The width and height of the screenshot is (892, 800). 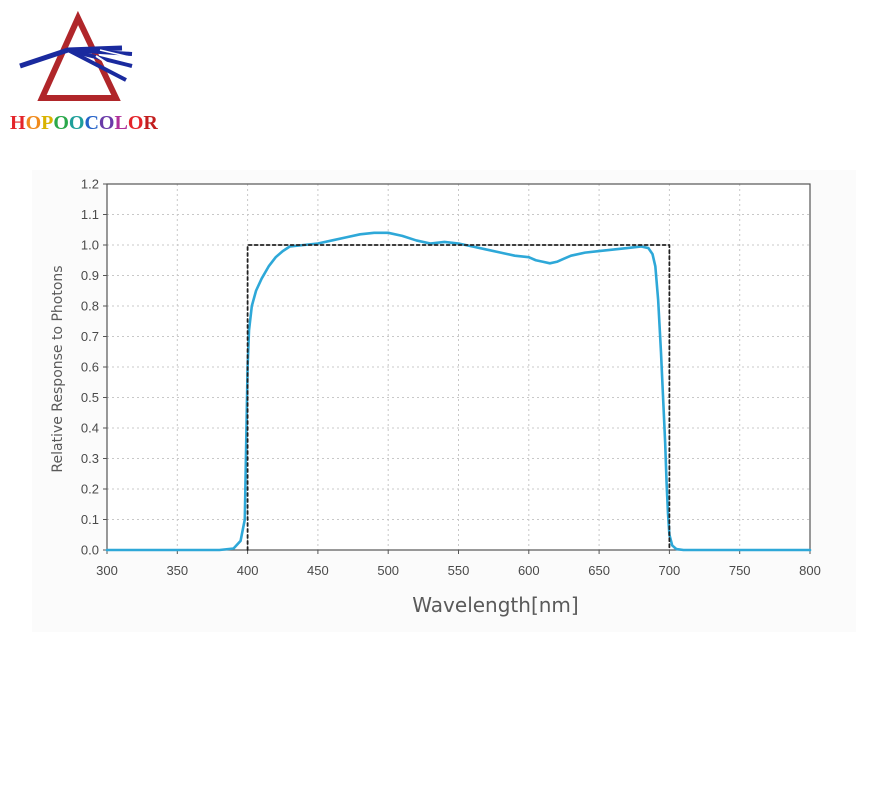 What do you see at coordinates (47, 123) in the screenshot?
I see `logo-letter: P` at bounding box center [47, 123].